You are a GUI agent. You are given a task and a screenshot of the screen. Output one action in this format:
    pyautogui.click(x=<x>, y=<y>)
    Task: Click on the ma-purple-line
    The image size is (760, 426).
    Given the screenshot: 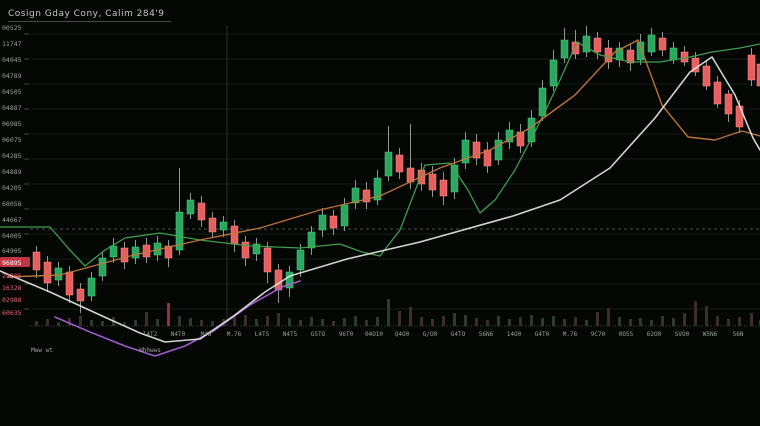 What is the action you would take?
    pyautogui.click(x=177, y=318)
    